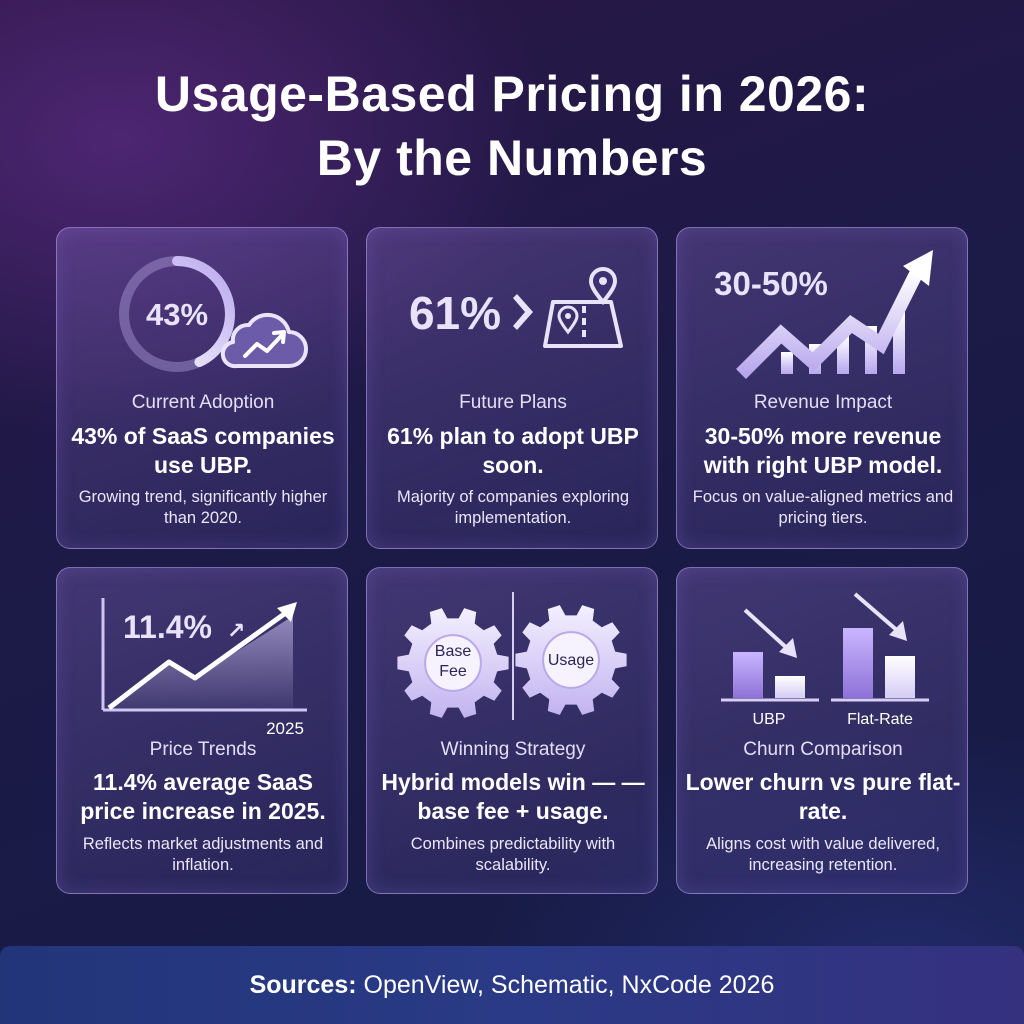  Describe the element at coordinates (201, 663) in the screenshot. I see `chart-area` at that location.